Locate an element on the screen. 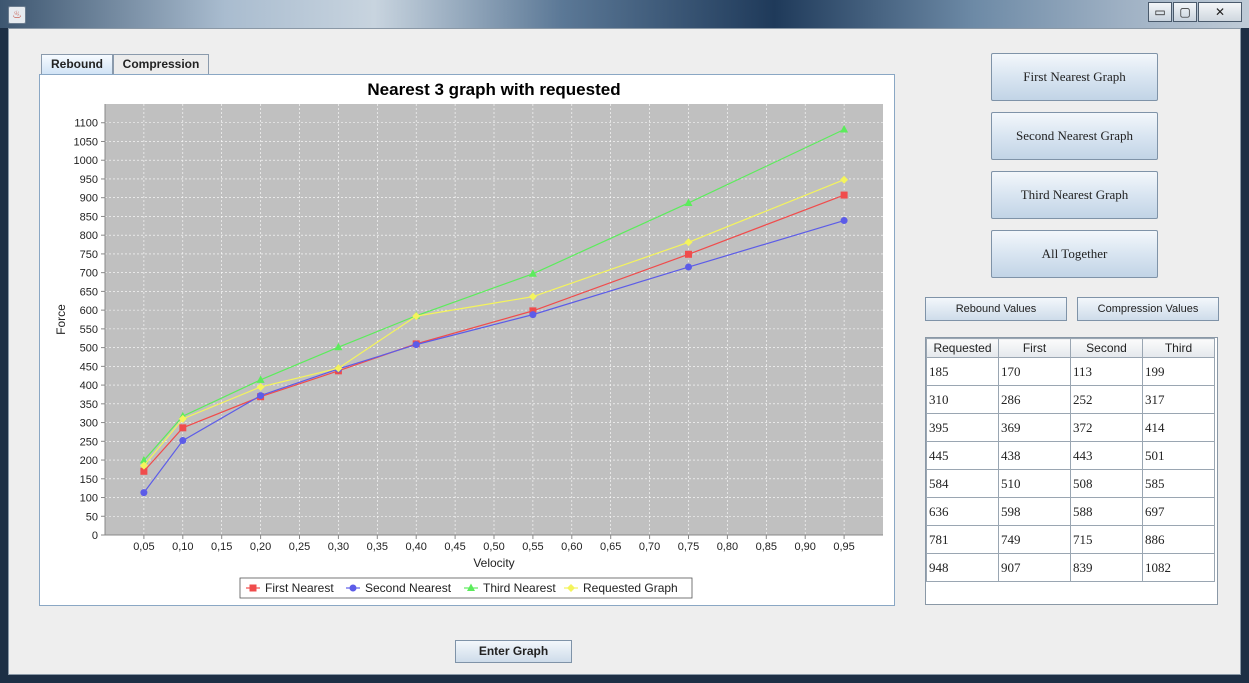  y-tick-label: 1000 is located at coordinates (86, 161).